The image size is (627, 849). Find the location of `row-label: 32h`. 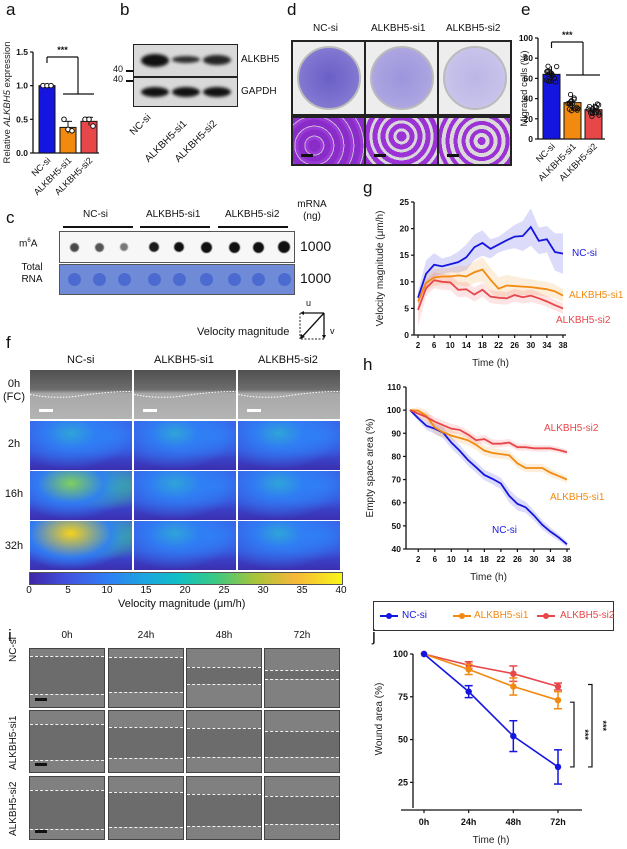

row-label: 32h is located at coordinates (14, 546).